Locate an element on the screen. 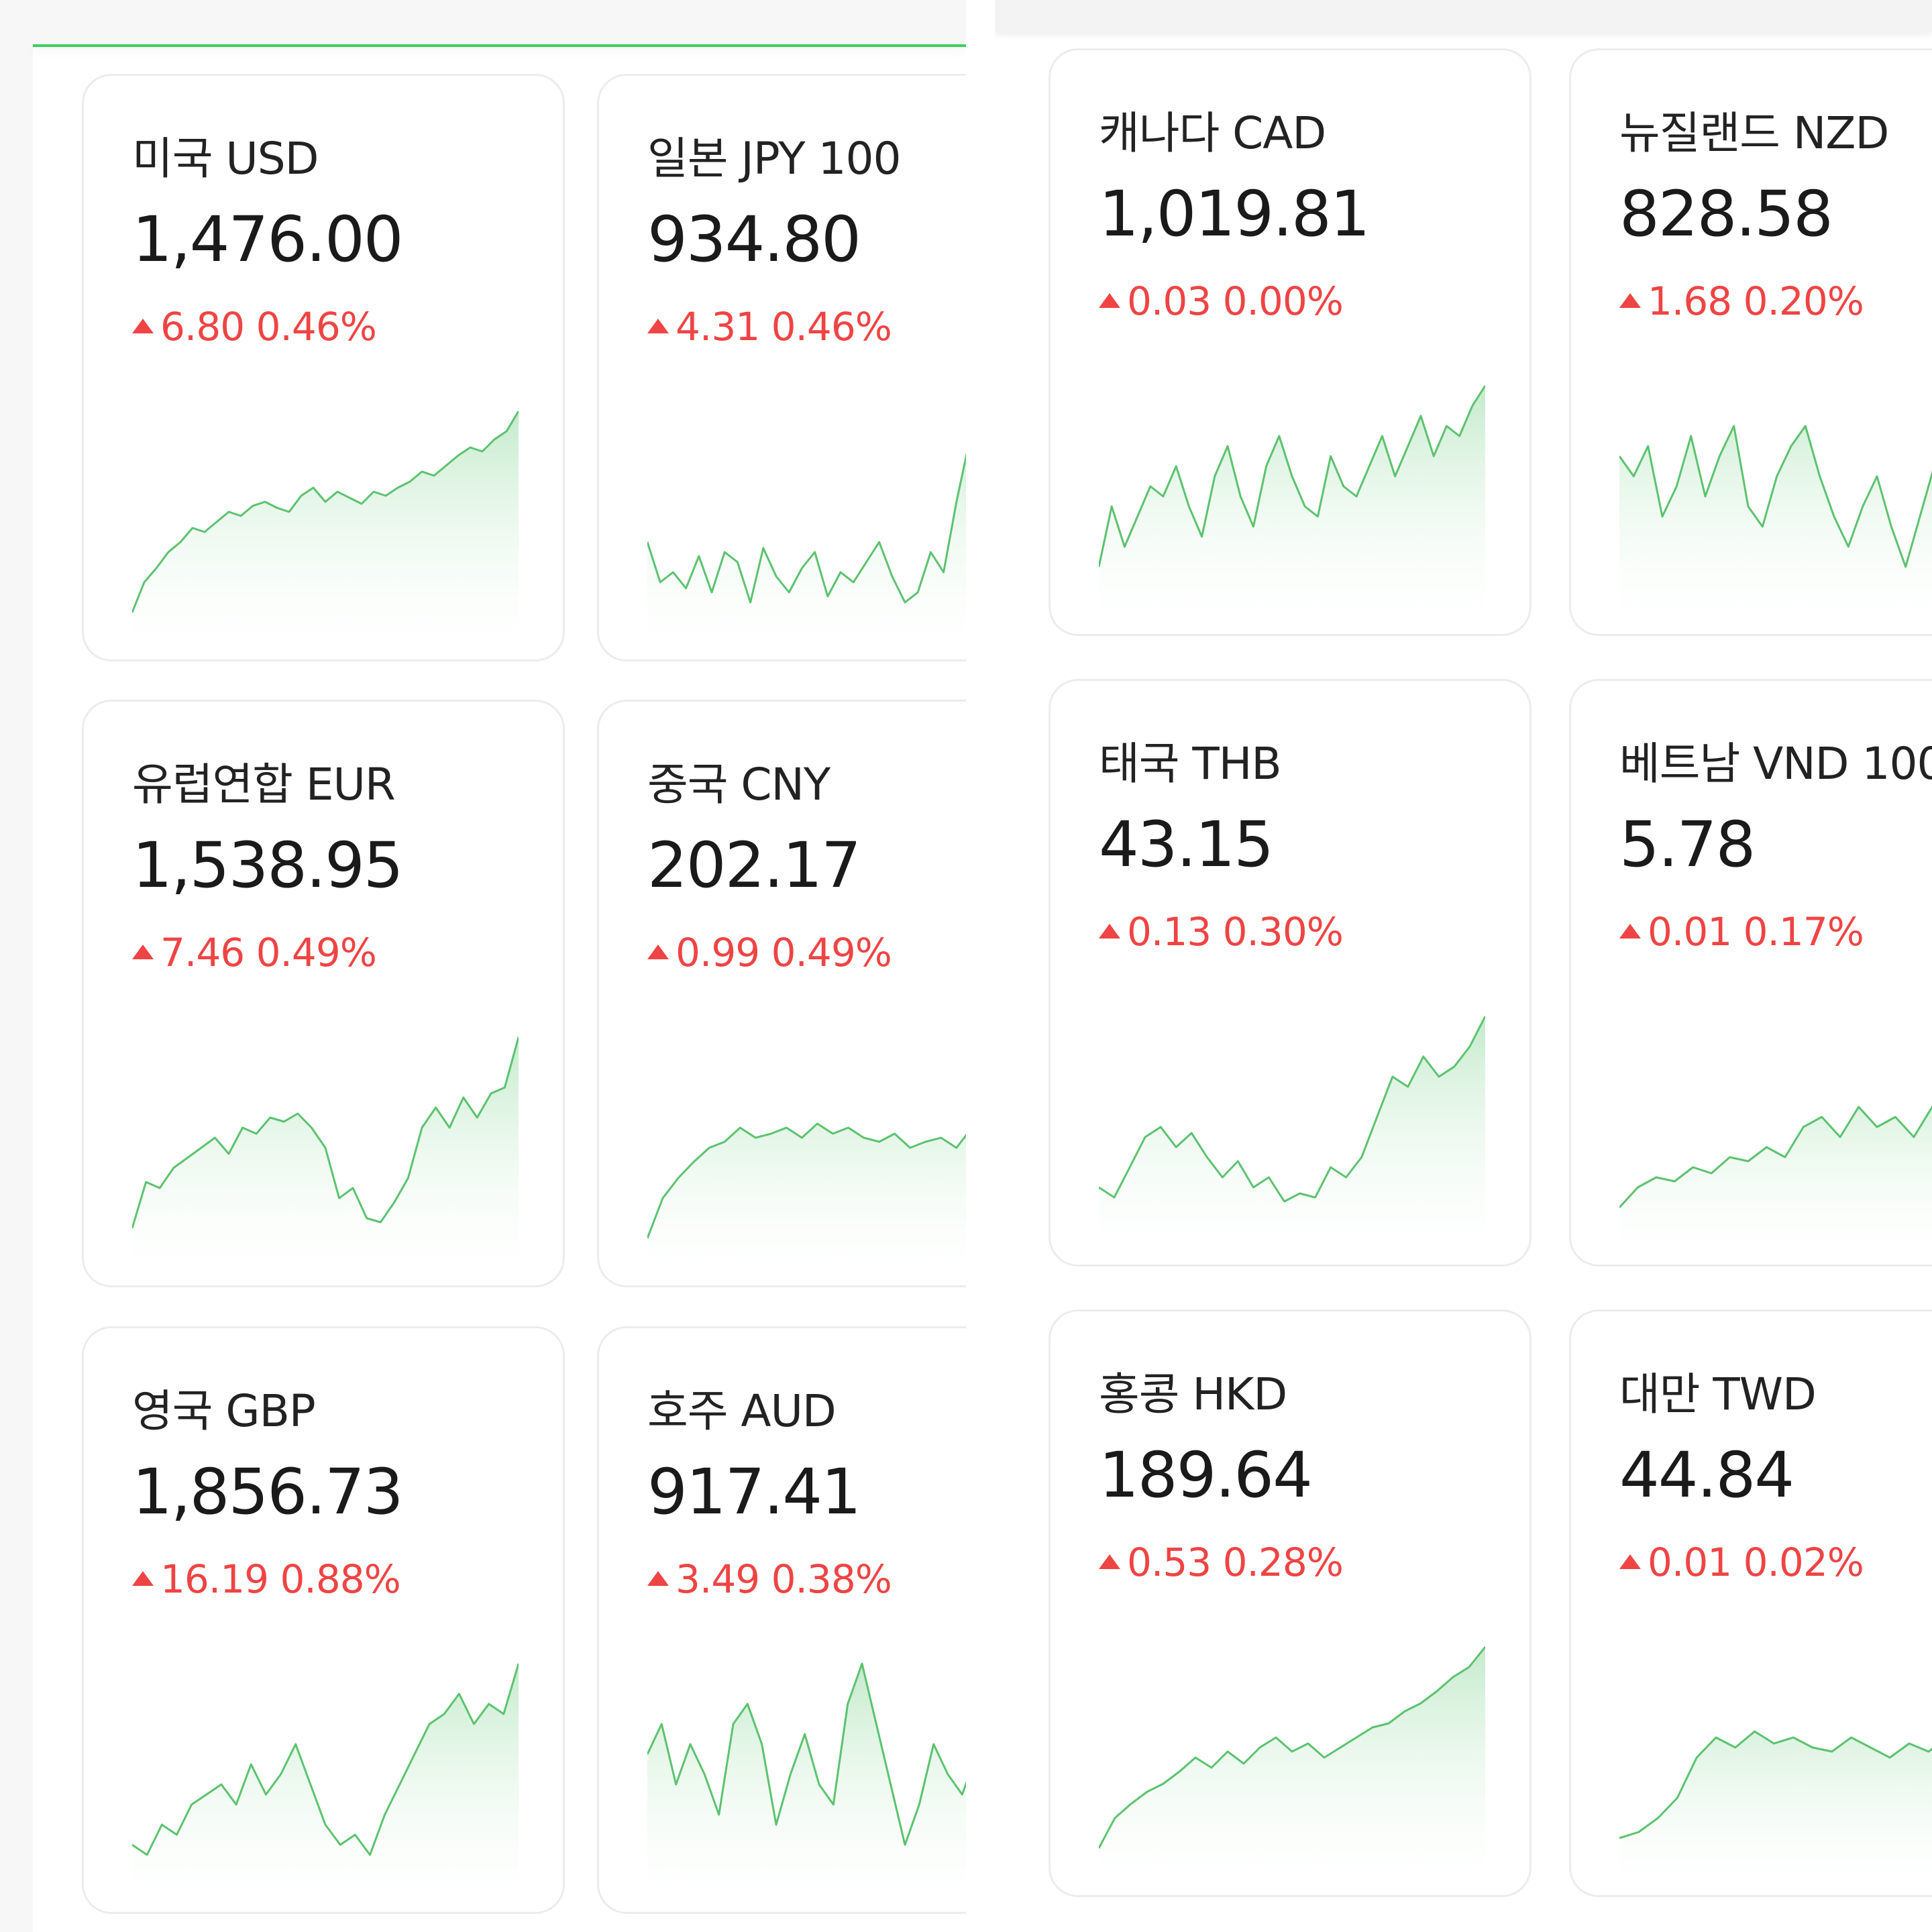 Image resolution: width=1932 pixels, height=1932 pixels. currency-card-gbp: 영국 GBP 1,856.73 16.19 0.88% is located at coordinates (323, 1620).